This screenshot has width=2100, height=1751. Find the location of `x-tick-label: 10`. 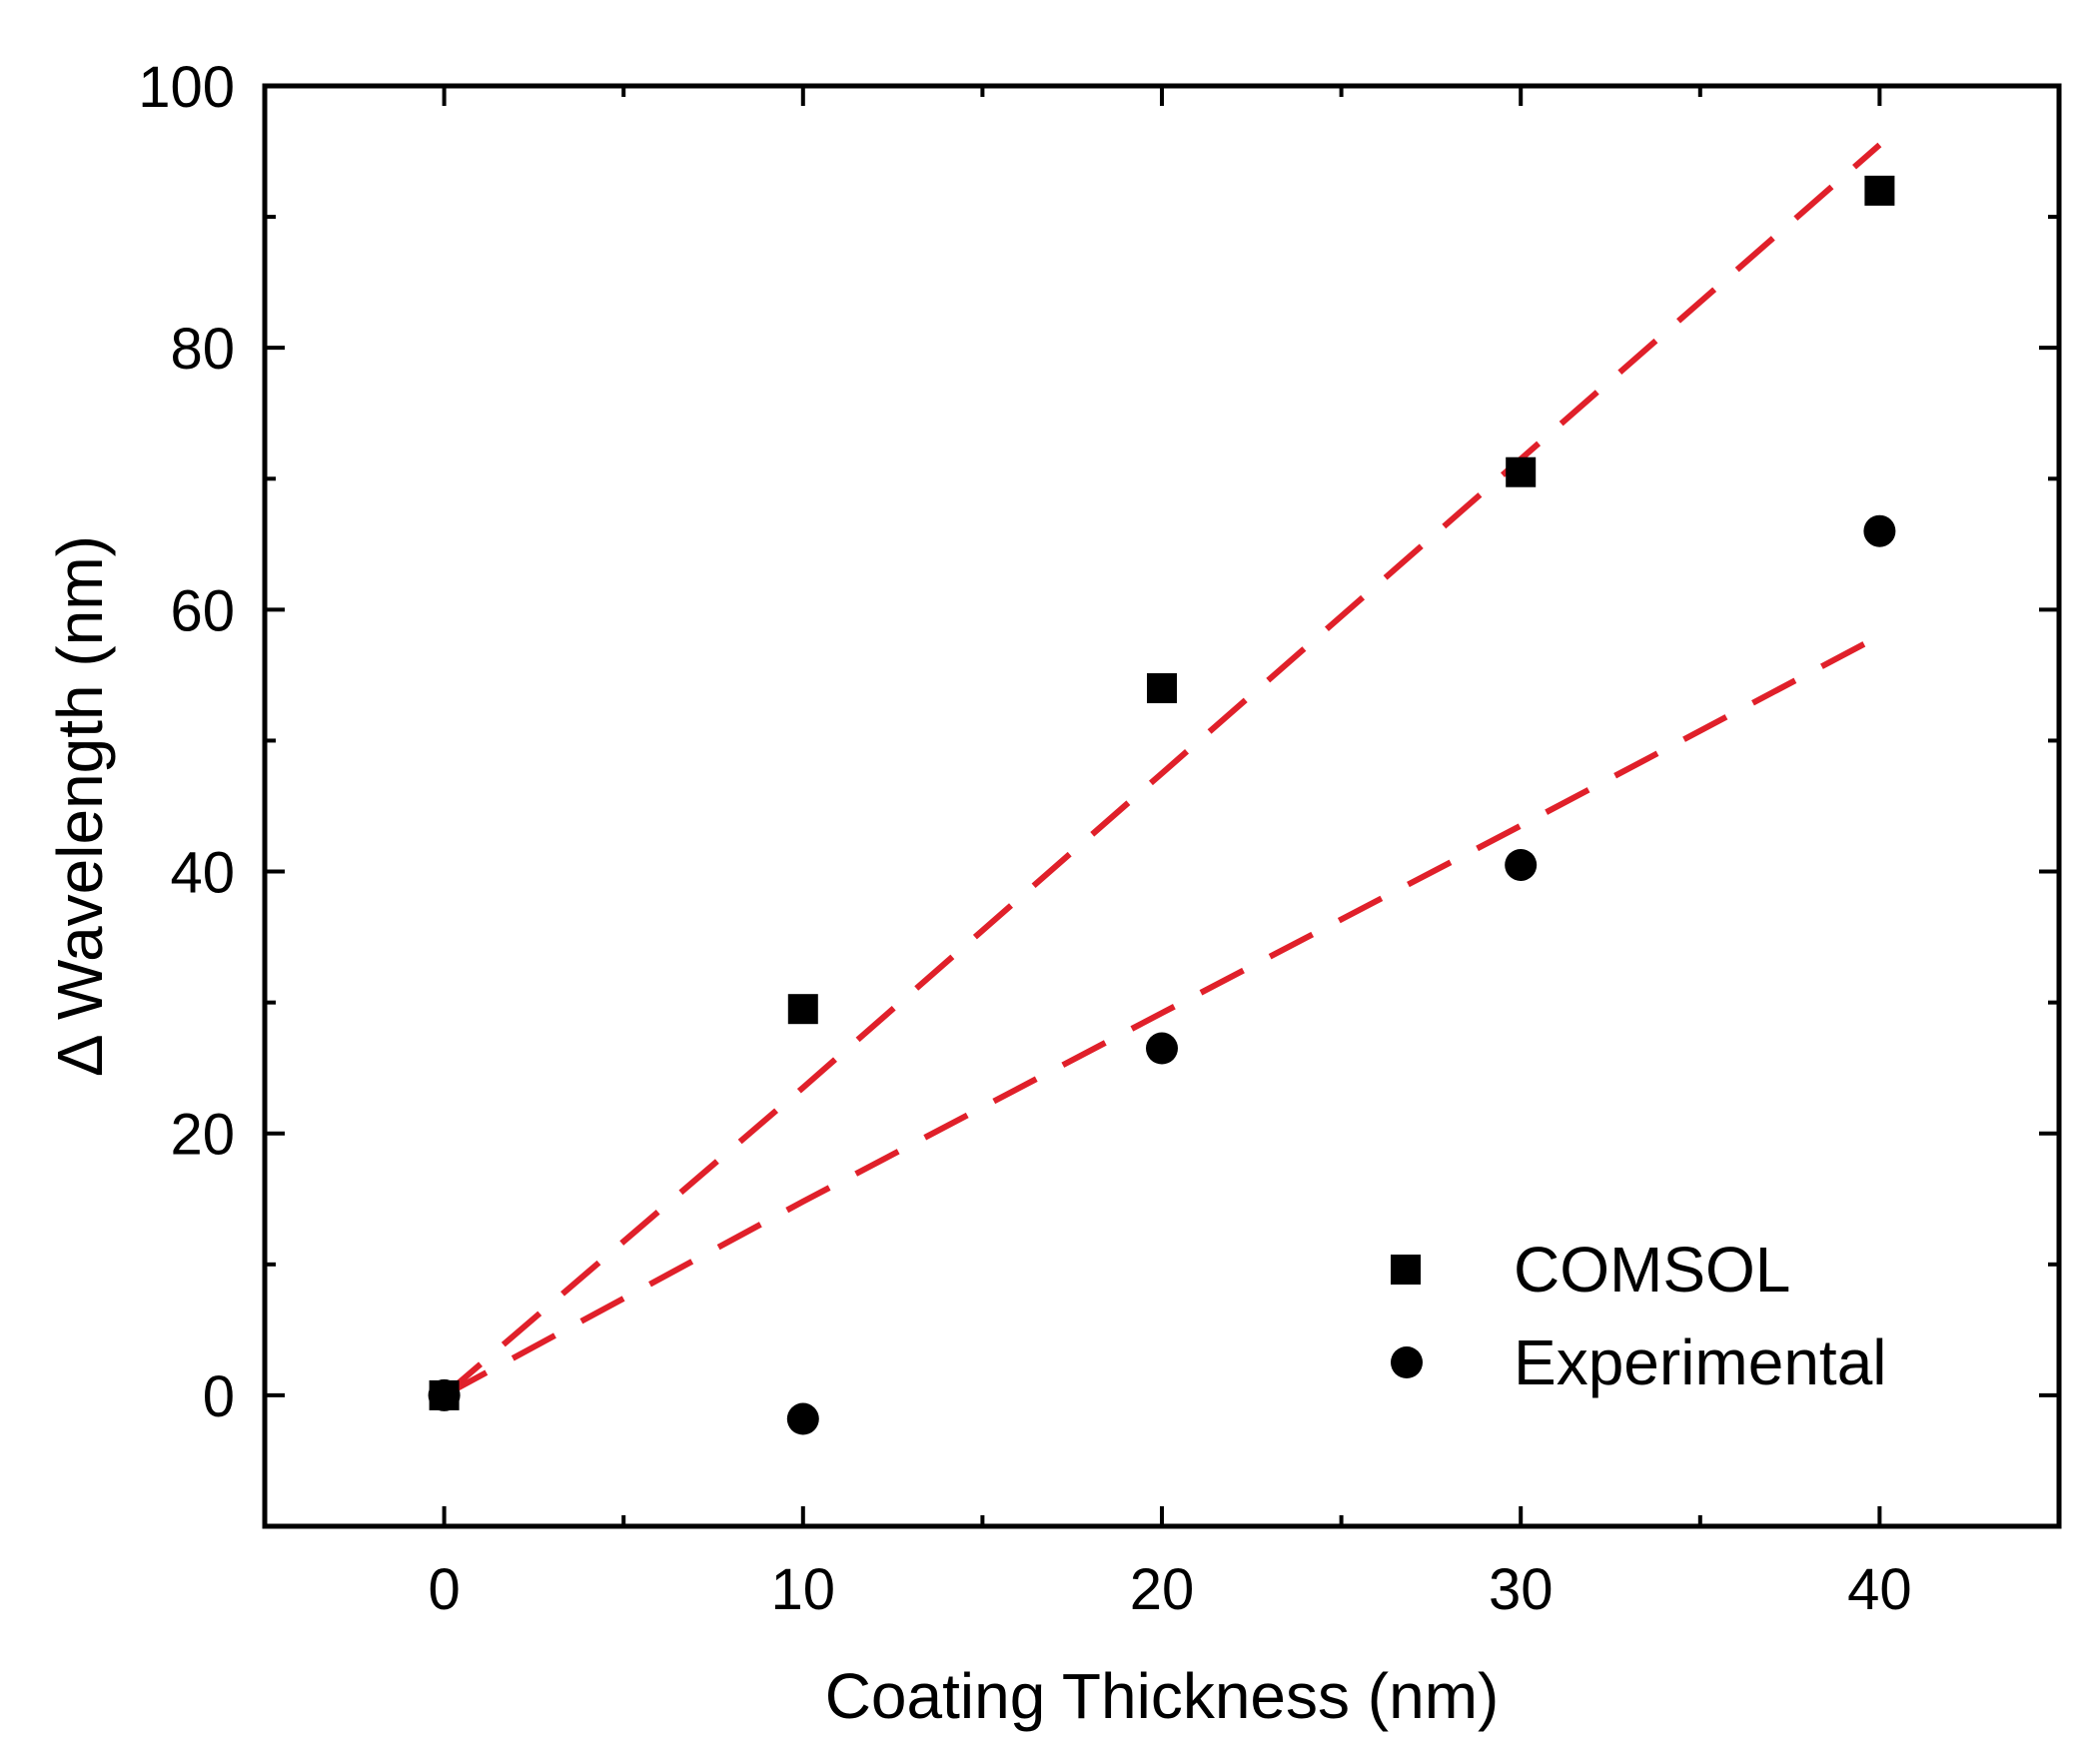

x-tick-label: 10 is located at coordinates (803, 1589).